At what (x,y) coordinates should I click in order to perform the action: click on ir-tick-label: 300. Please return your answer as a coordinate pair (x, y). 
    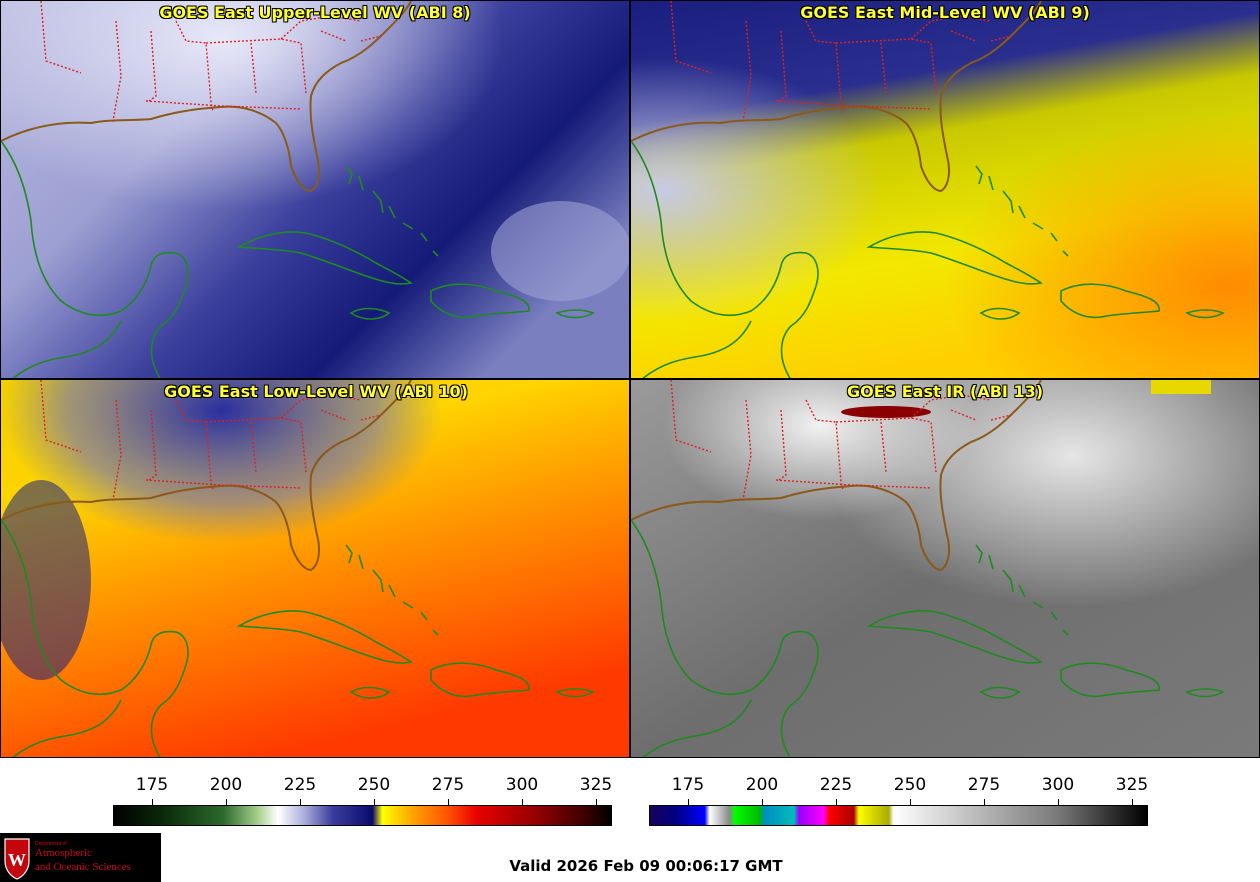
    Looking at the image, I should click on (1058, 785).